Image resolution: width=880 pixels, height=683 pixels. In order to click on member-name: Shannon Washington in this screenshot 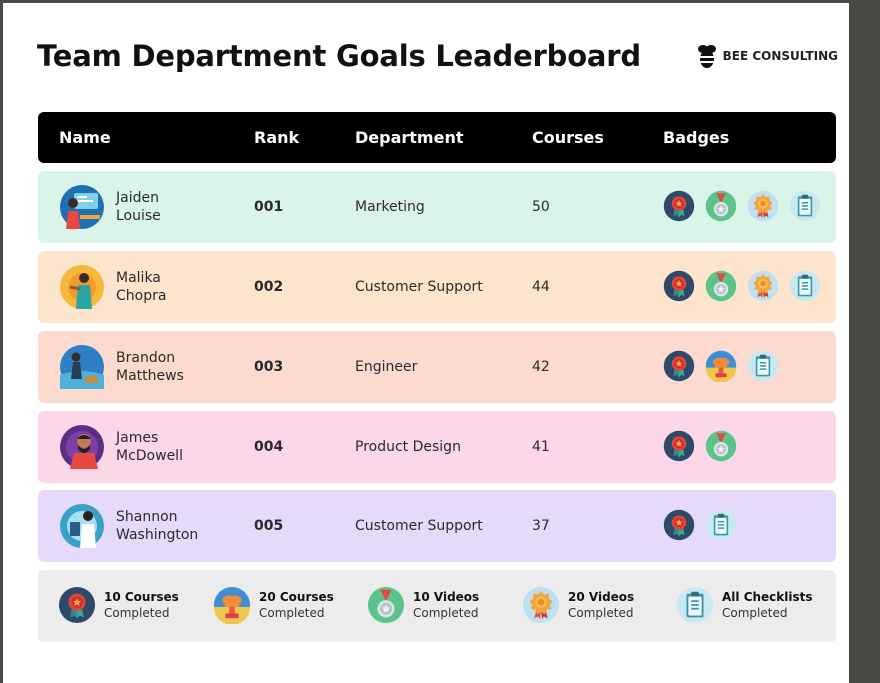, I will do `click(157, 526)`.